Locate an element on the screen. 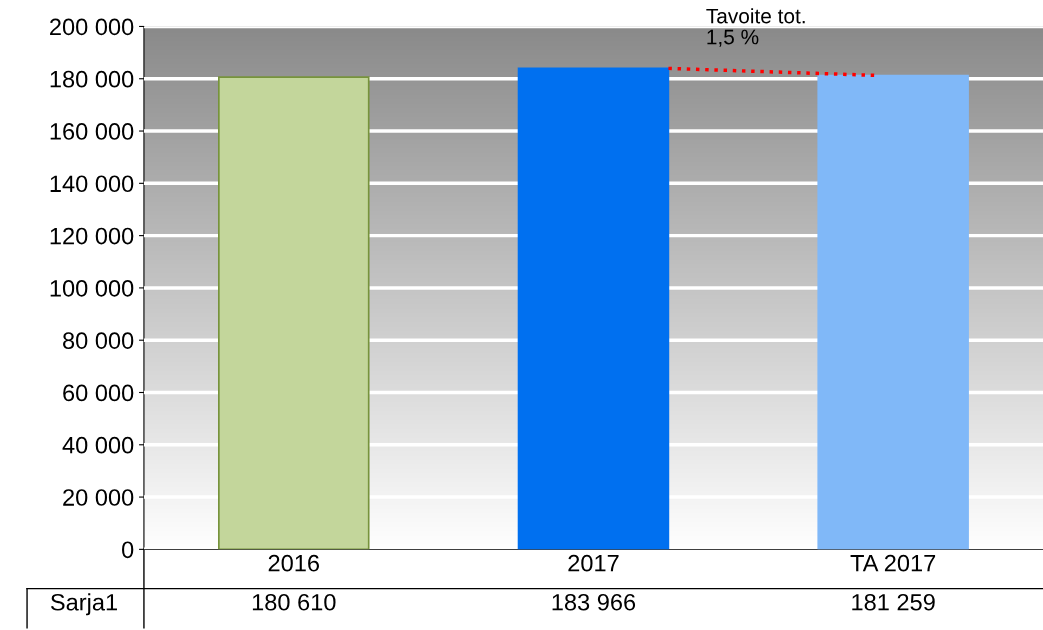  y-tick-label: 40 000 is located at coordinates (98, 445).